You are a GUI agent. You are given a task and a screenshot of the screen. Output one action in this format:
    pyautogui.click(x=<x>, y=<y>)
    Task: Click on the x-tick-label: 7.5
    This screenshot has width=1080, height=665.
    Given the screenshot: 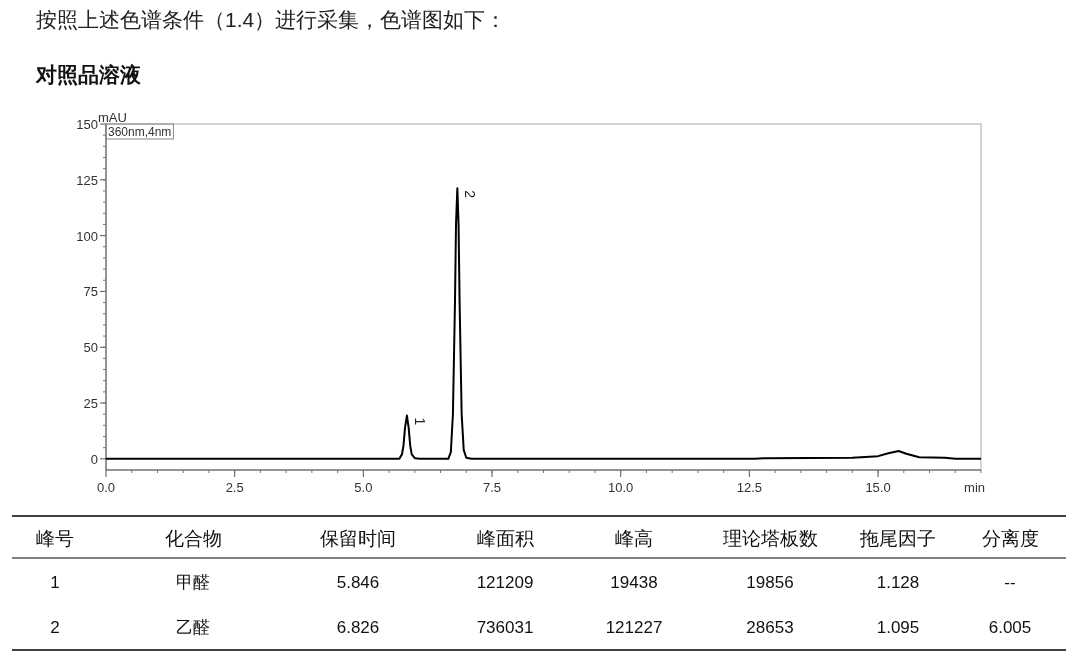 What is the action you would take?
    pyautogui.click(x=492, y=487)
    